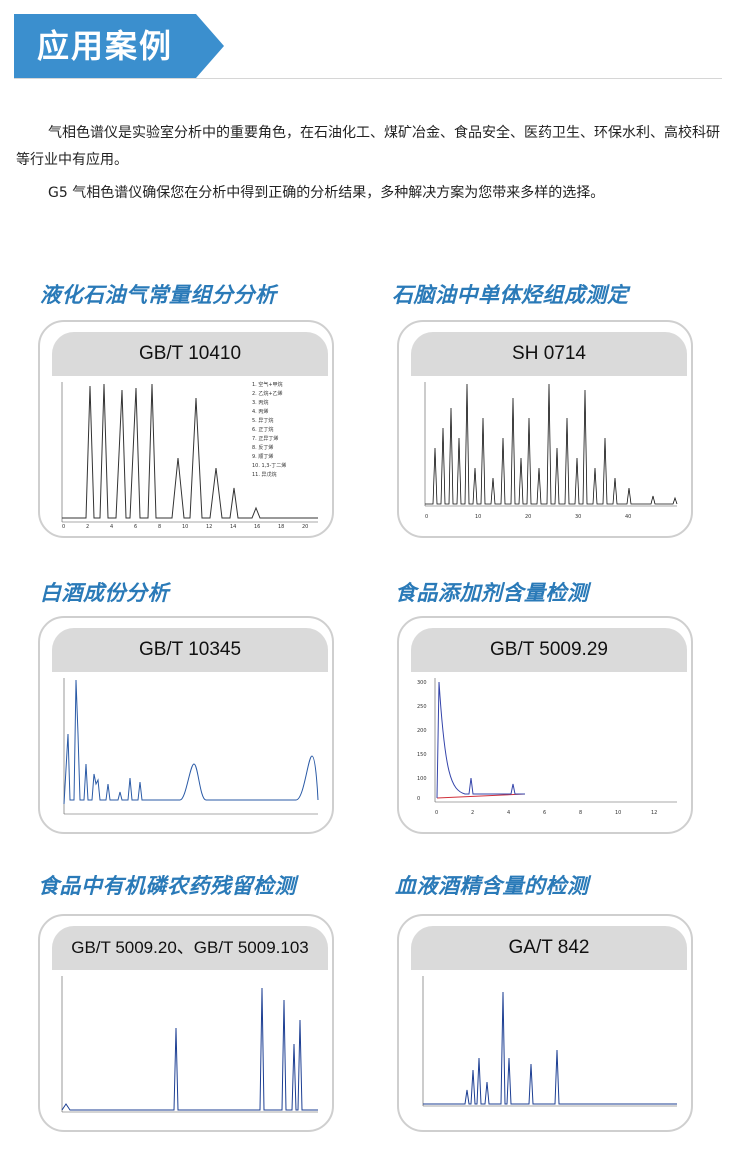 The height and width of the screenshot is (1170, 737). What do you see at coordinates (262, 456) in the screenshot?
I see `legend-entry: 9. 顺丁烯` at bounding box center [262, 456].